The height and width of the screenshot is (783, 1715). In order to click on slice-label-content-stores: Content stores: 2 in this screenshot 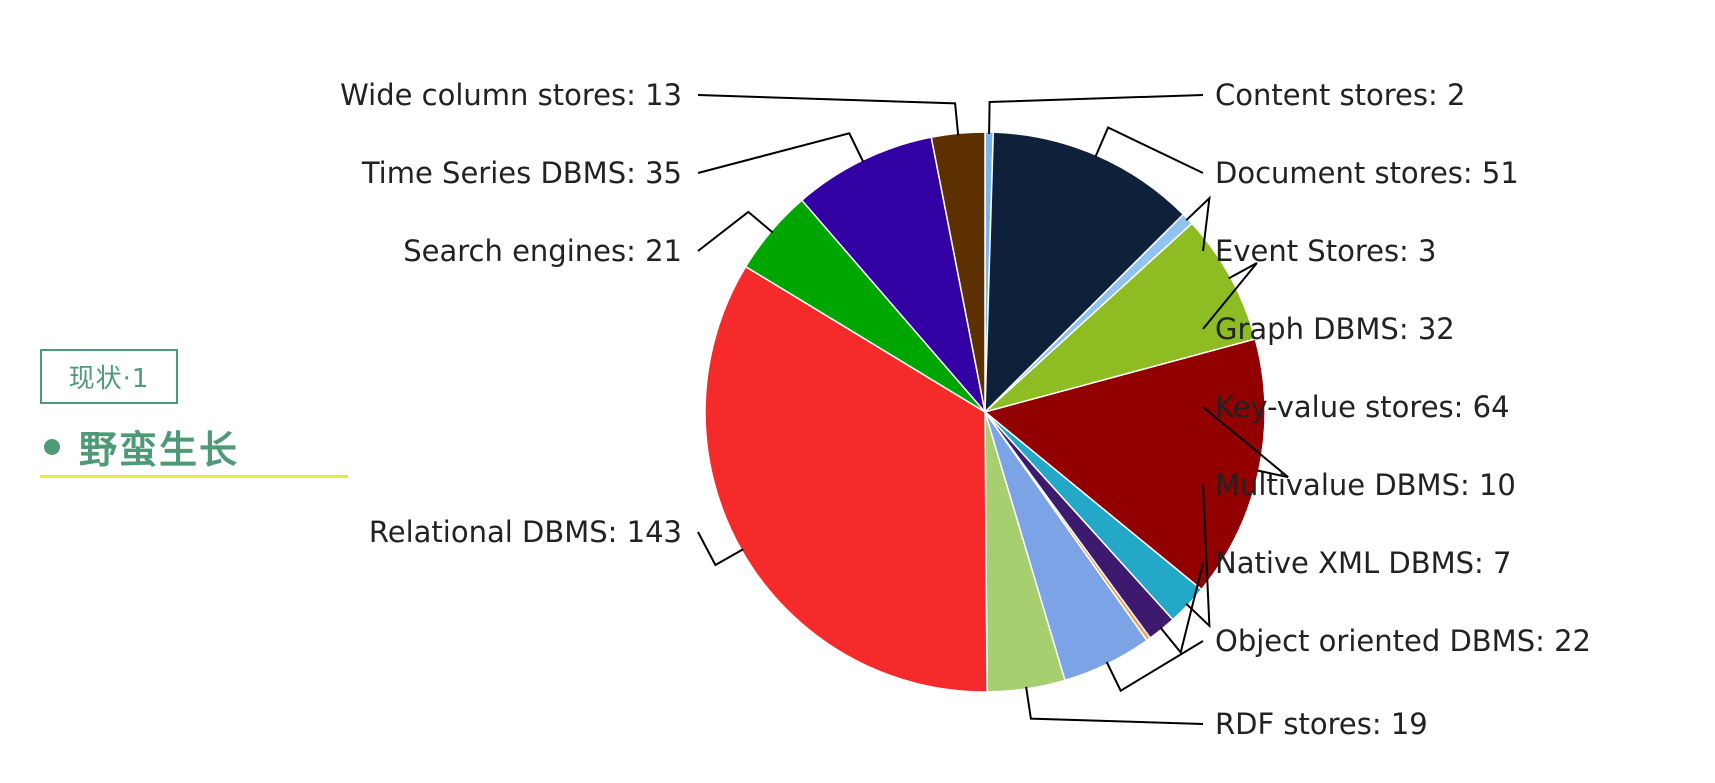, I will do `click(1340, 95)`.